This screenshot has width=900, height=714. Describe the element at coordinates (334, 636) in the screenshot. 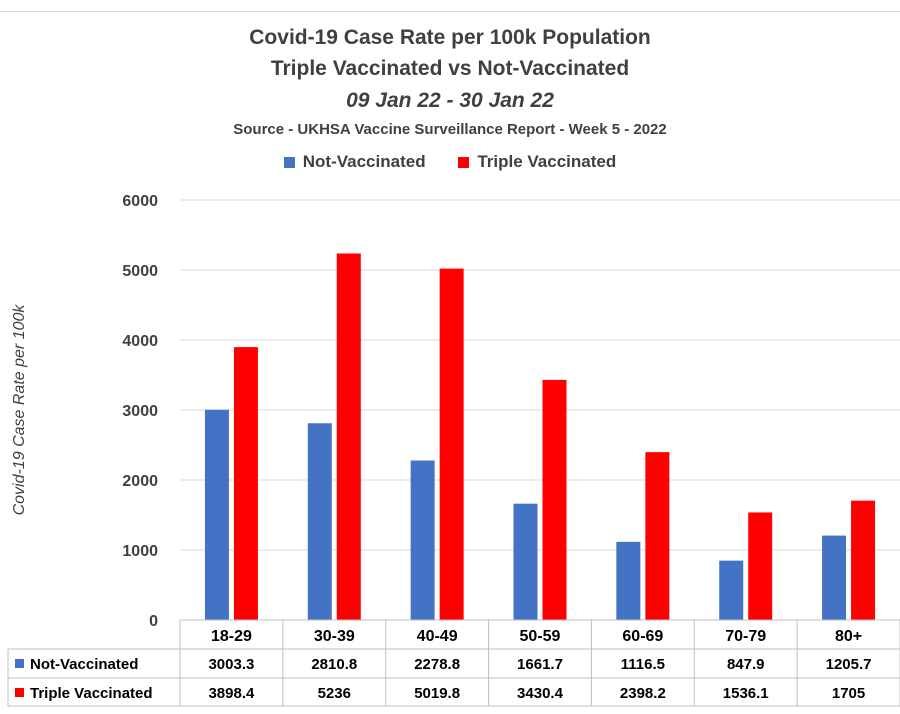

I see `x-tick-label: 30-39` at that location.